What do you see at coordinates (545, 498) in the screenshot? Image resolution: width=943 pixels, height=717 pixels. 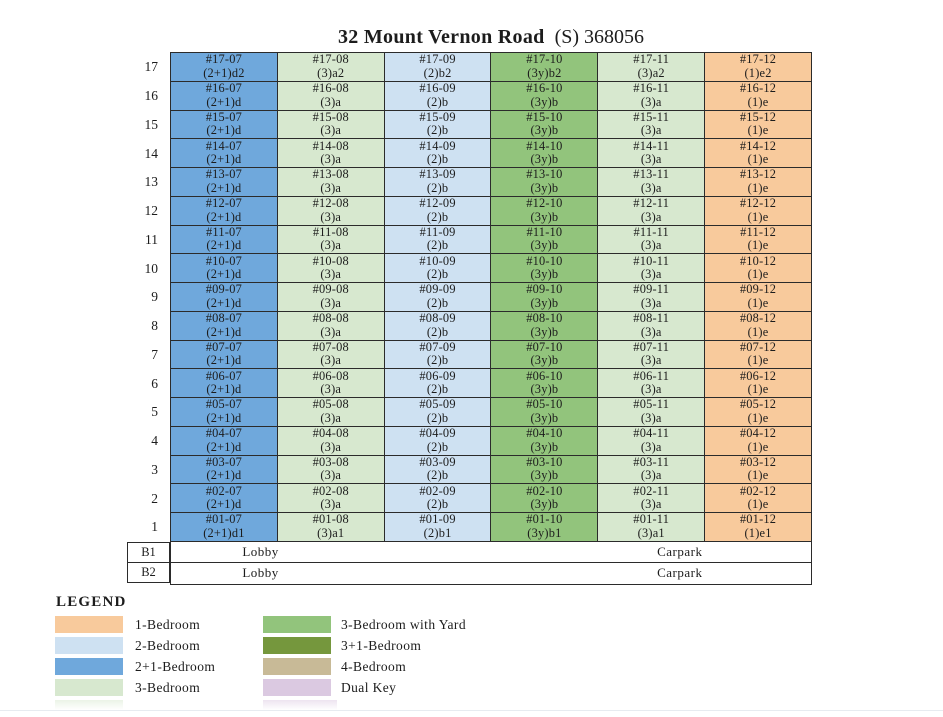 I see `unit-cell: #02-10 (3y)b` at bounding box center [545, 498].